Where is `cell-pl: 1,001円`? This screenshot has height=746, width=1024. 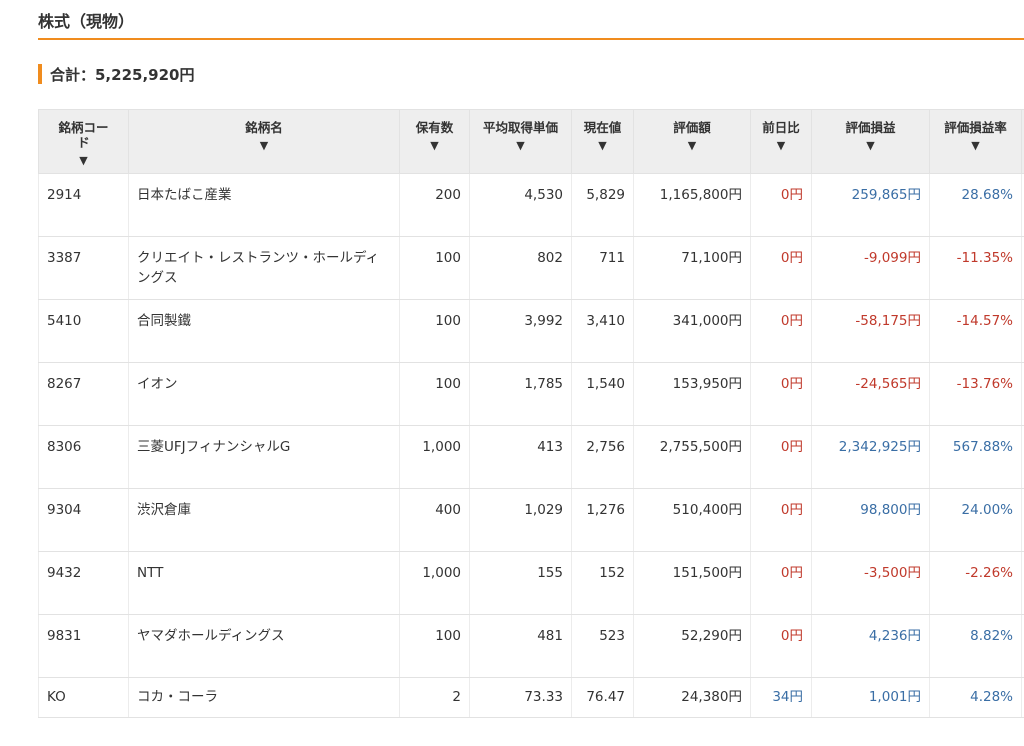 cell-pl: 1,001円 is located at coordinates (870, 697).